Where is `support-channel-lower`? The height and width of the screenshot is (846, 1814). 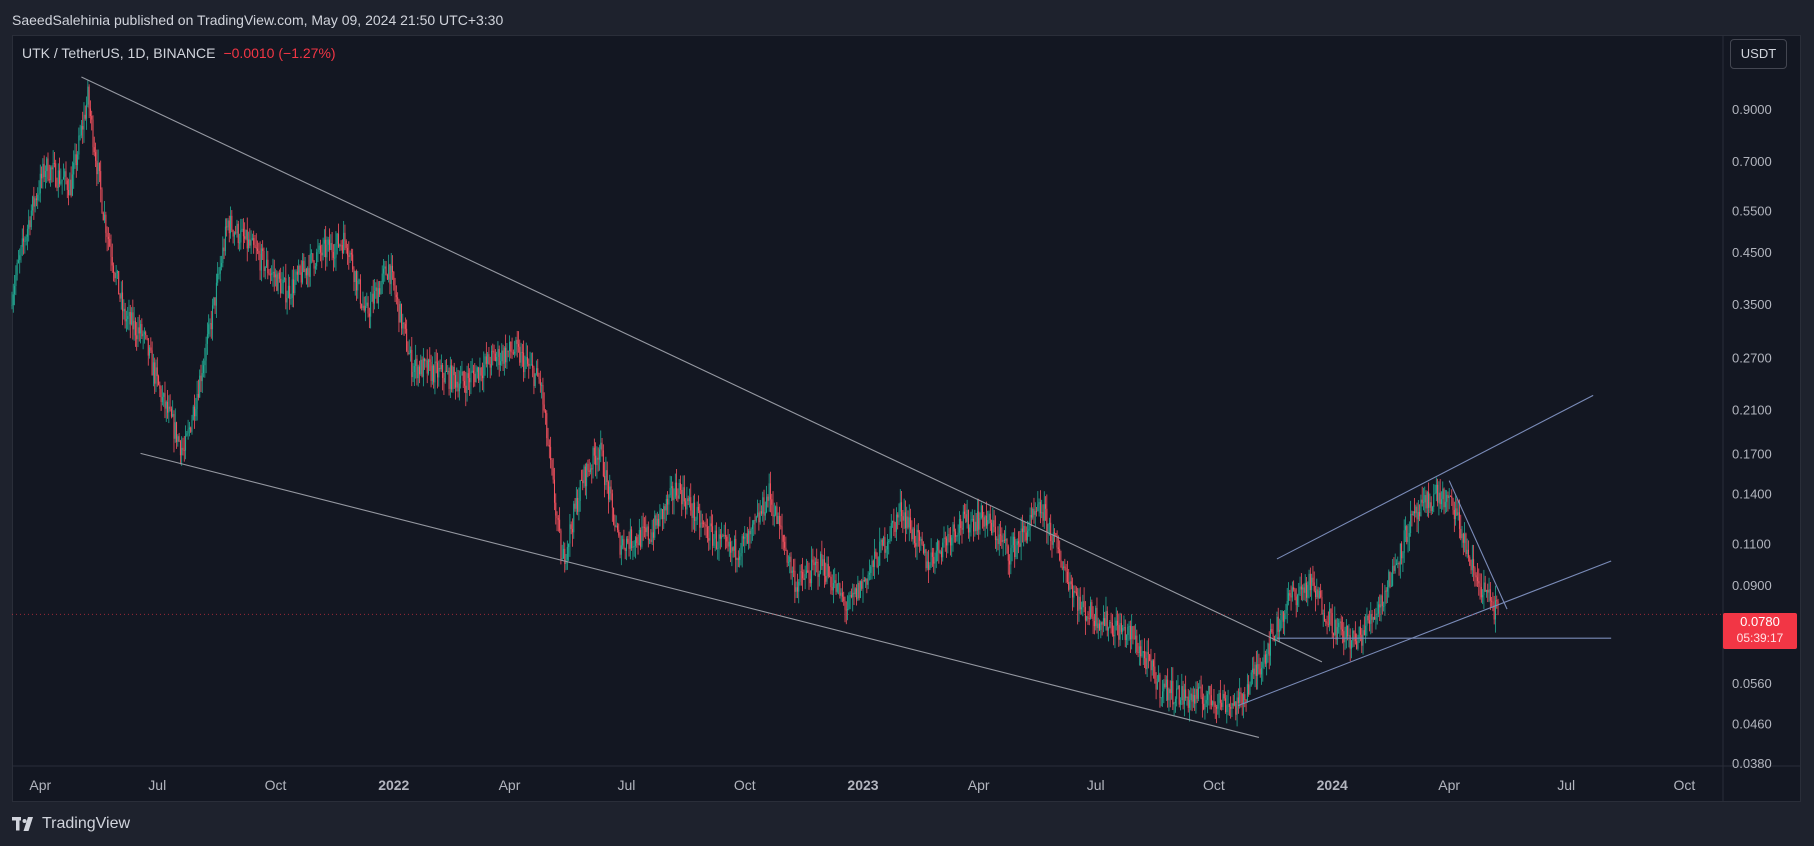 support-channel-lower is located at coordinates (1425, 633).